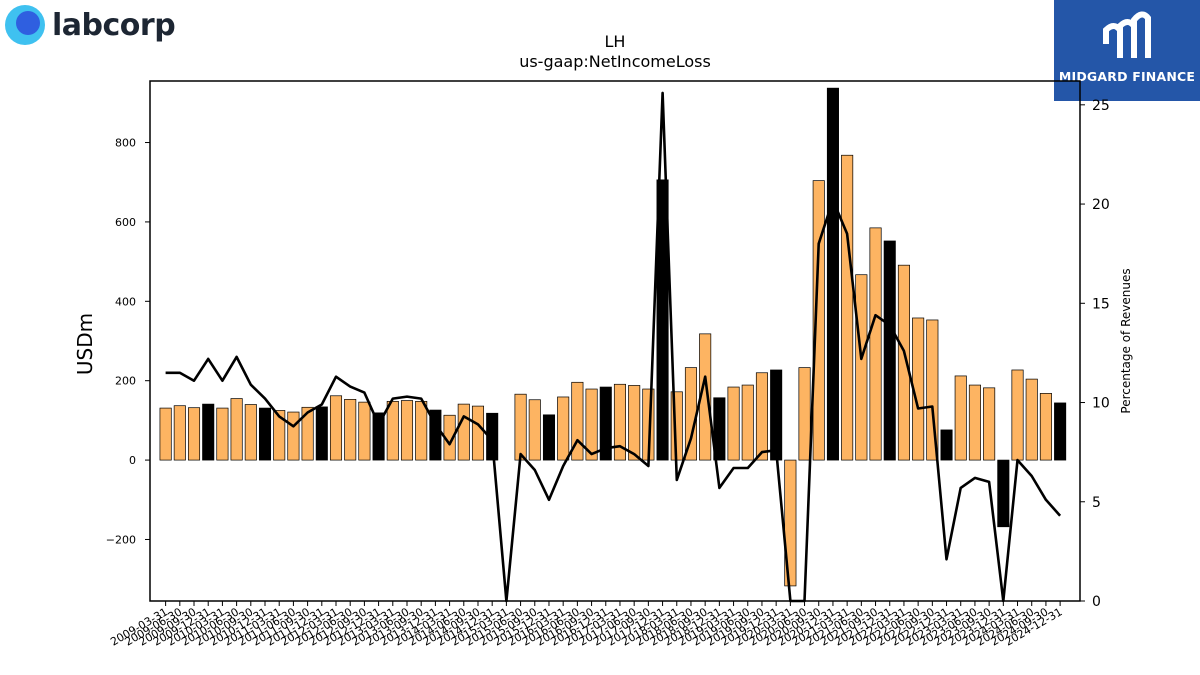 Image resolution: width=1200 pixels, height=675 pixels. What do you see at coordinates (1101, 106) in the screenshot?
I see `y2-tick-label: 25` at bounding box center [1101, 106].